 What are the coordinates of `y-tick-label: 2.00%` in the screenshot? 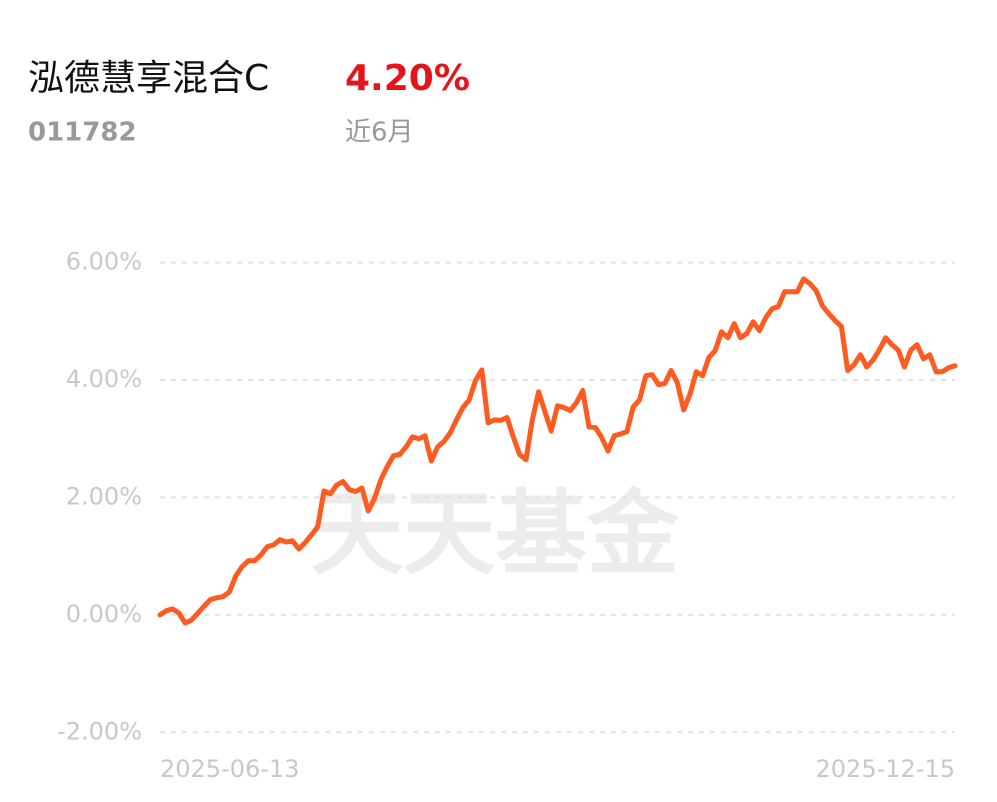 It's located at (104, 496).